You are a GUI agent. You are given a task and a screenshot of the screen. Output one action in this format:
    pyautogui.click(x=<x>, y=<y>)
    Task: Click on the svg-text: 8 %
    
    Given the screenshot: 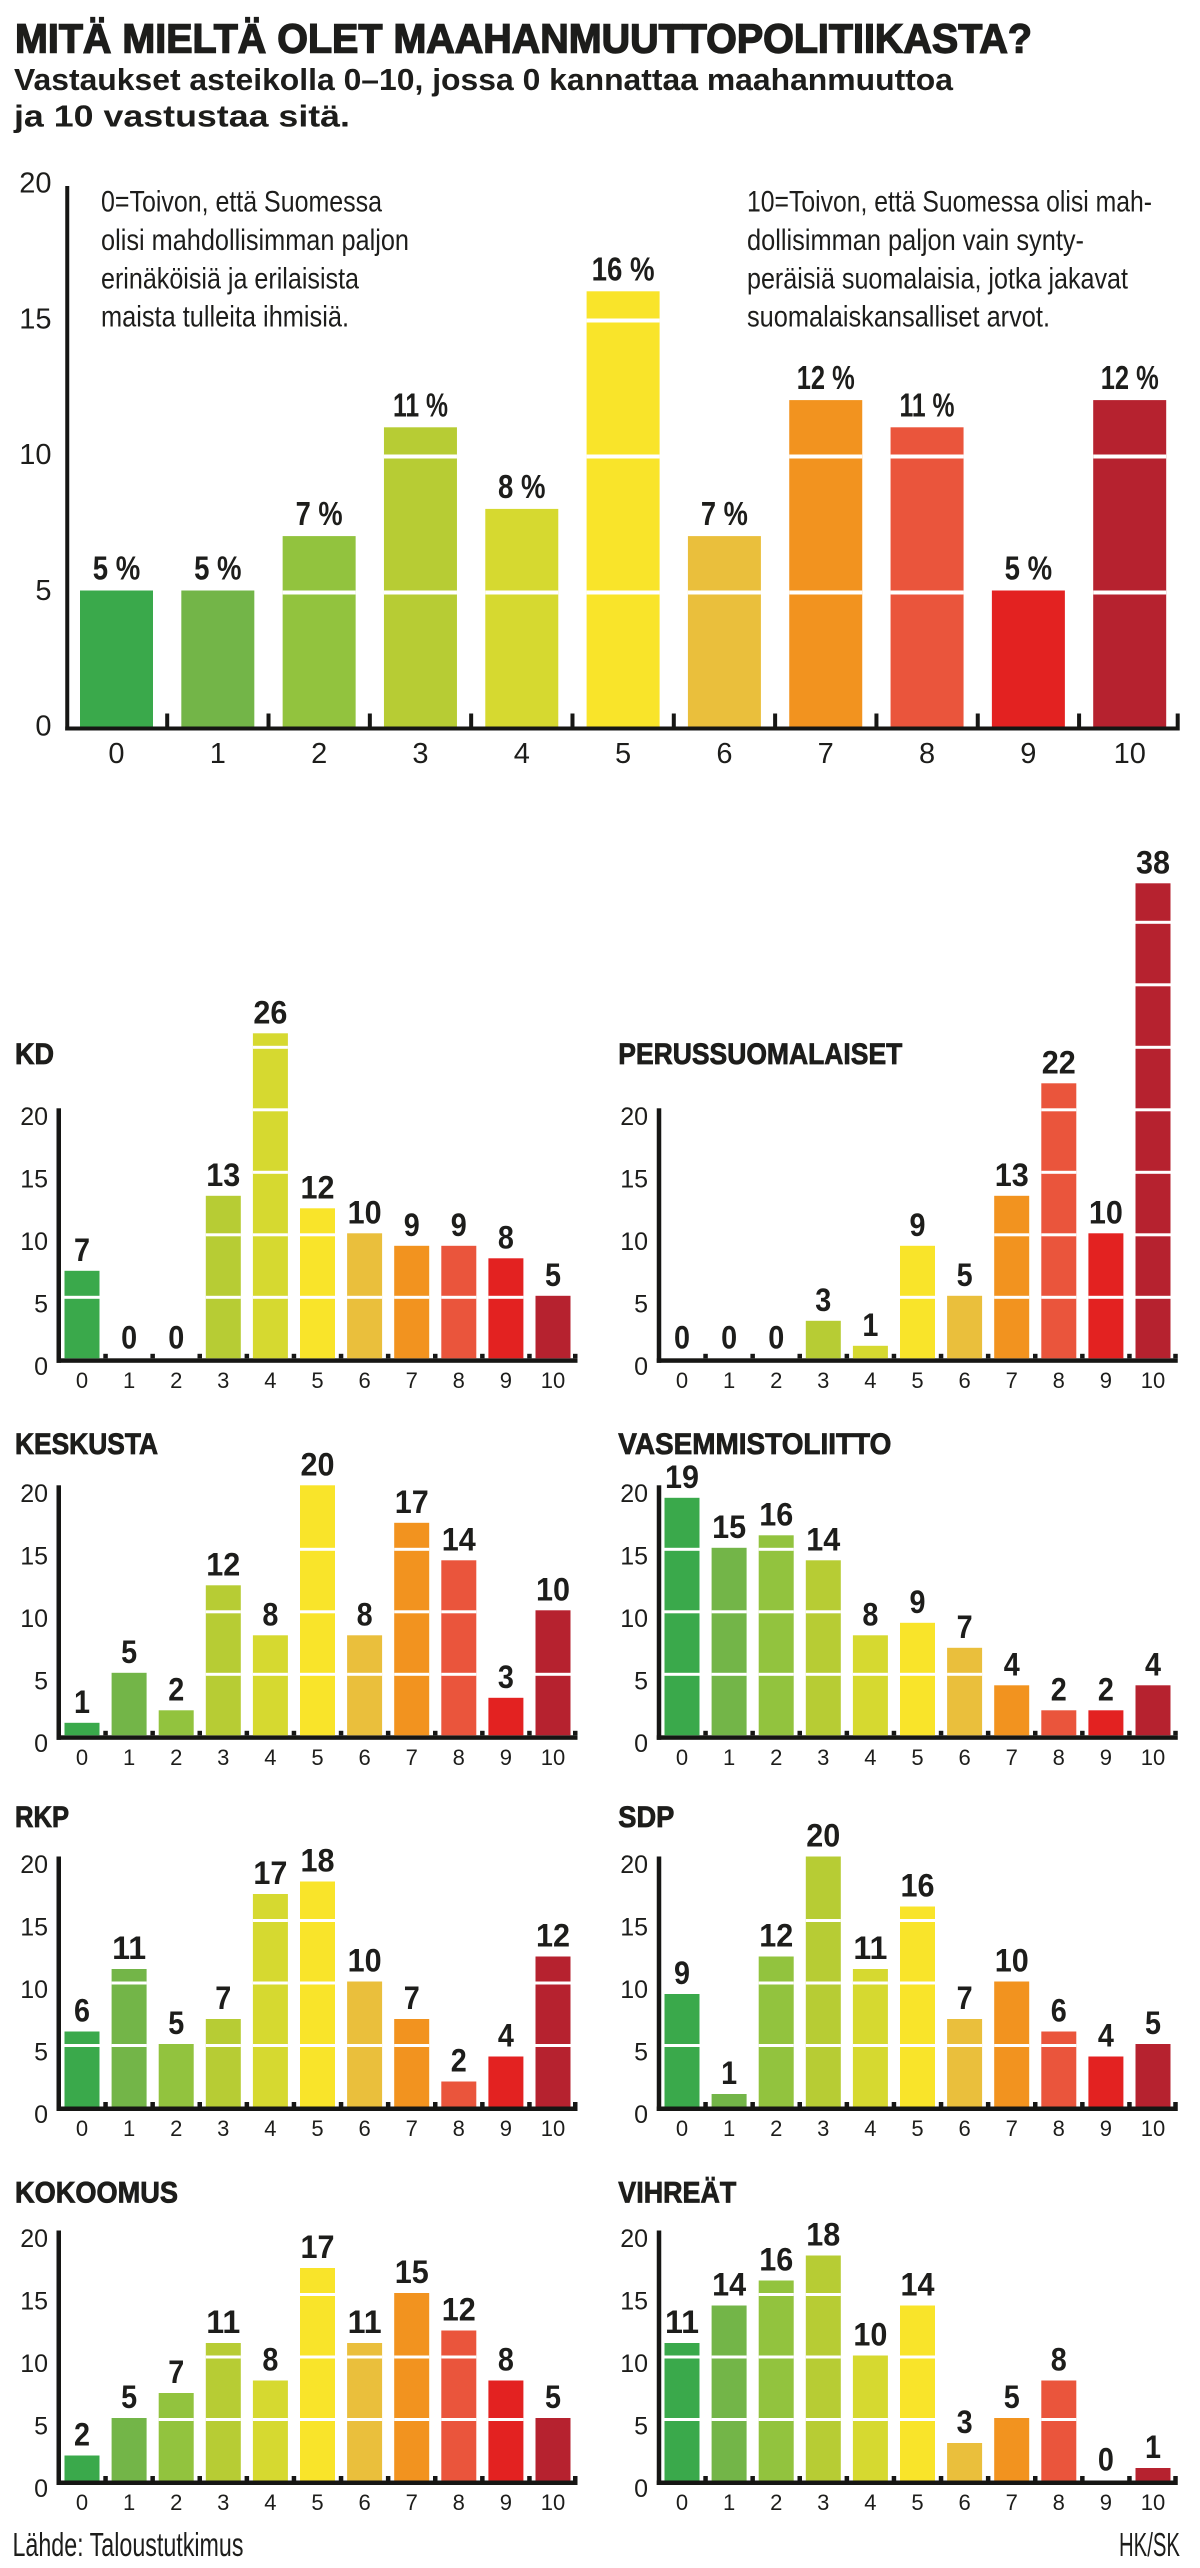 What is the action you would take?
    pyautogui.click(x=522, y=486)
    